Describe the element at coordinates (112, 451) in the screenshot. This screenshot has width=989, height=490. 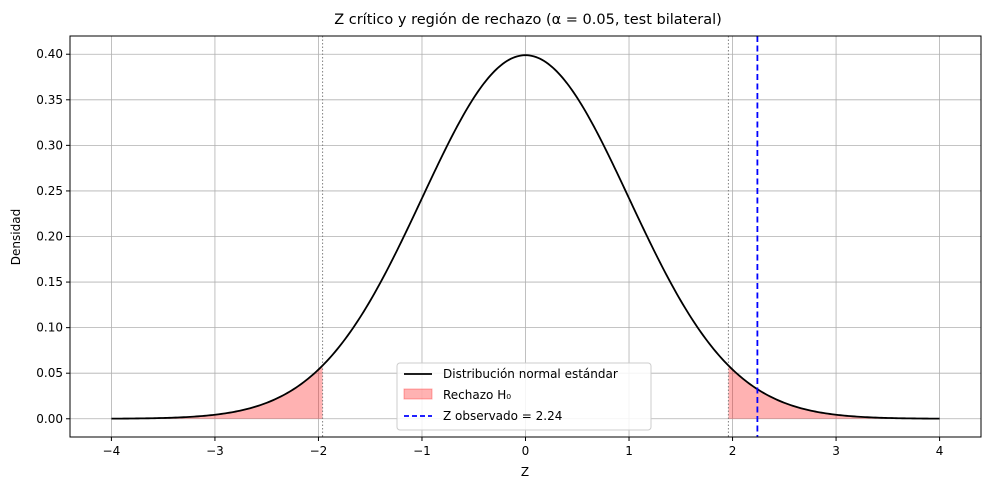
I see `x-tick-label: −4` at that location.